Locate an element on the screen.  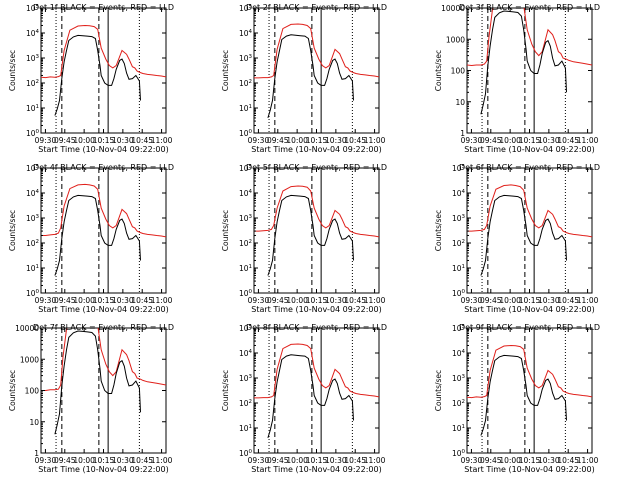
y-tick-label: 10 is located at coordinates (34, 422).